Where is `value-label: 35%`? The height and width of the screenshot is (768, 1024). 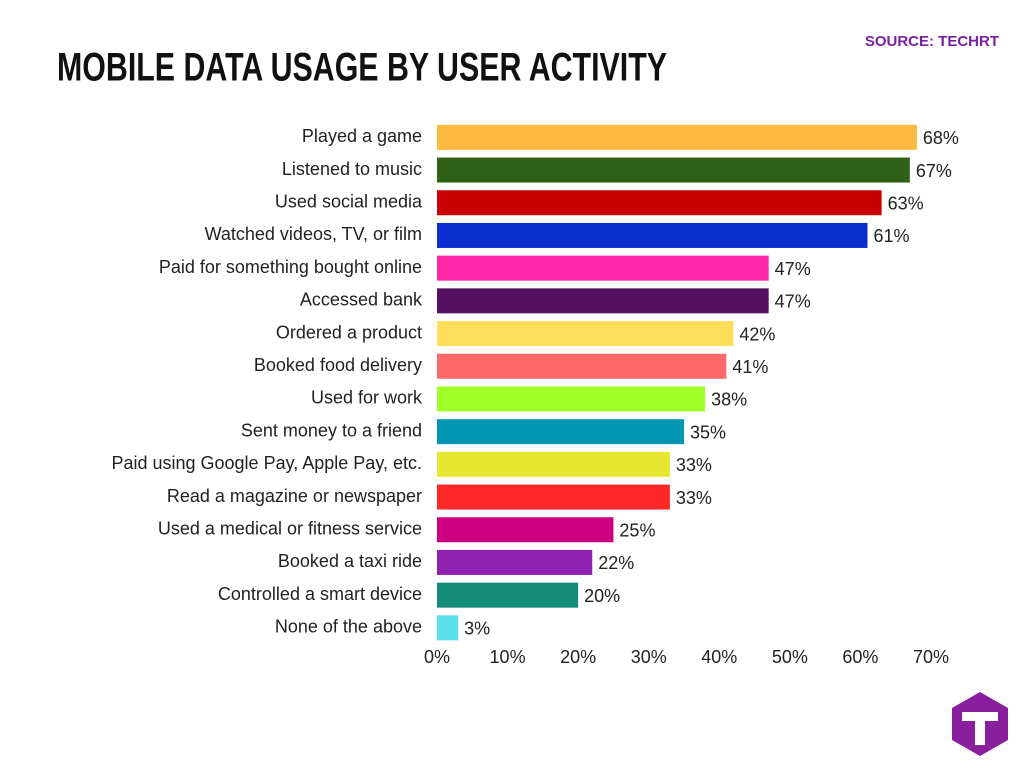 value-label: 35% is located at coordinates (708, 432).